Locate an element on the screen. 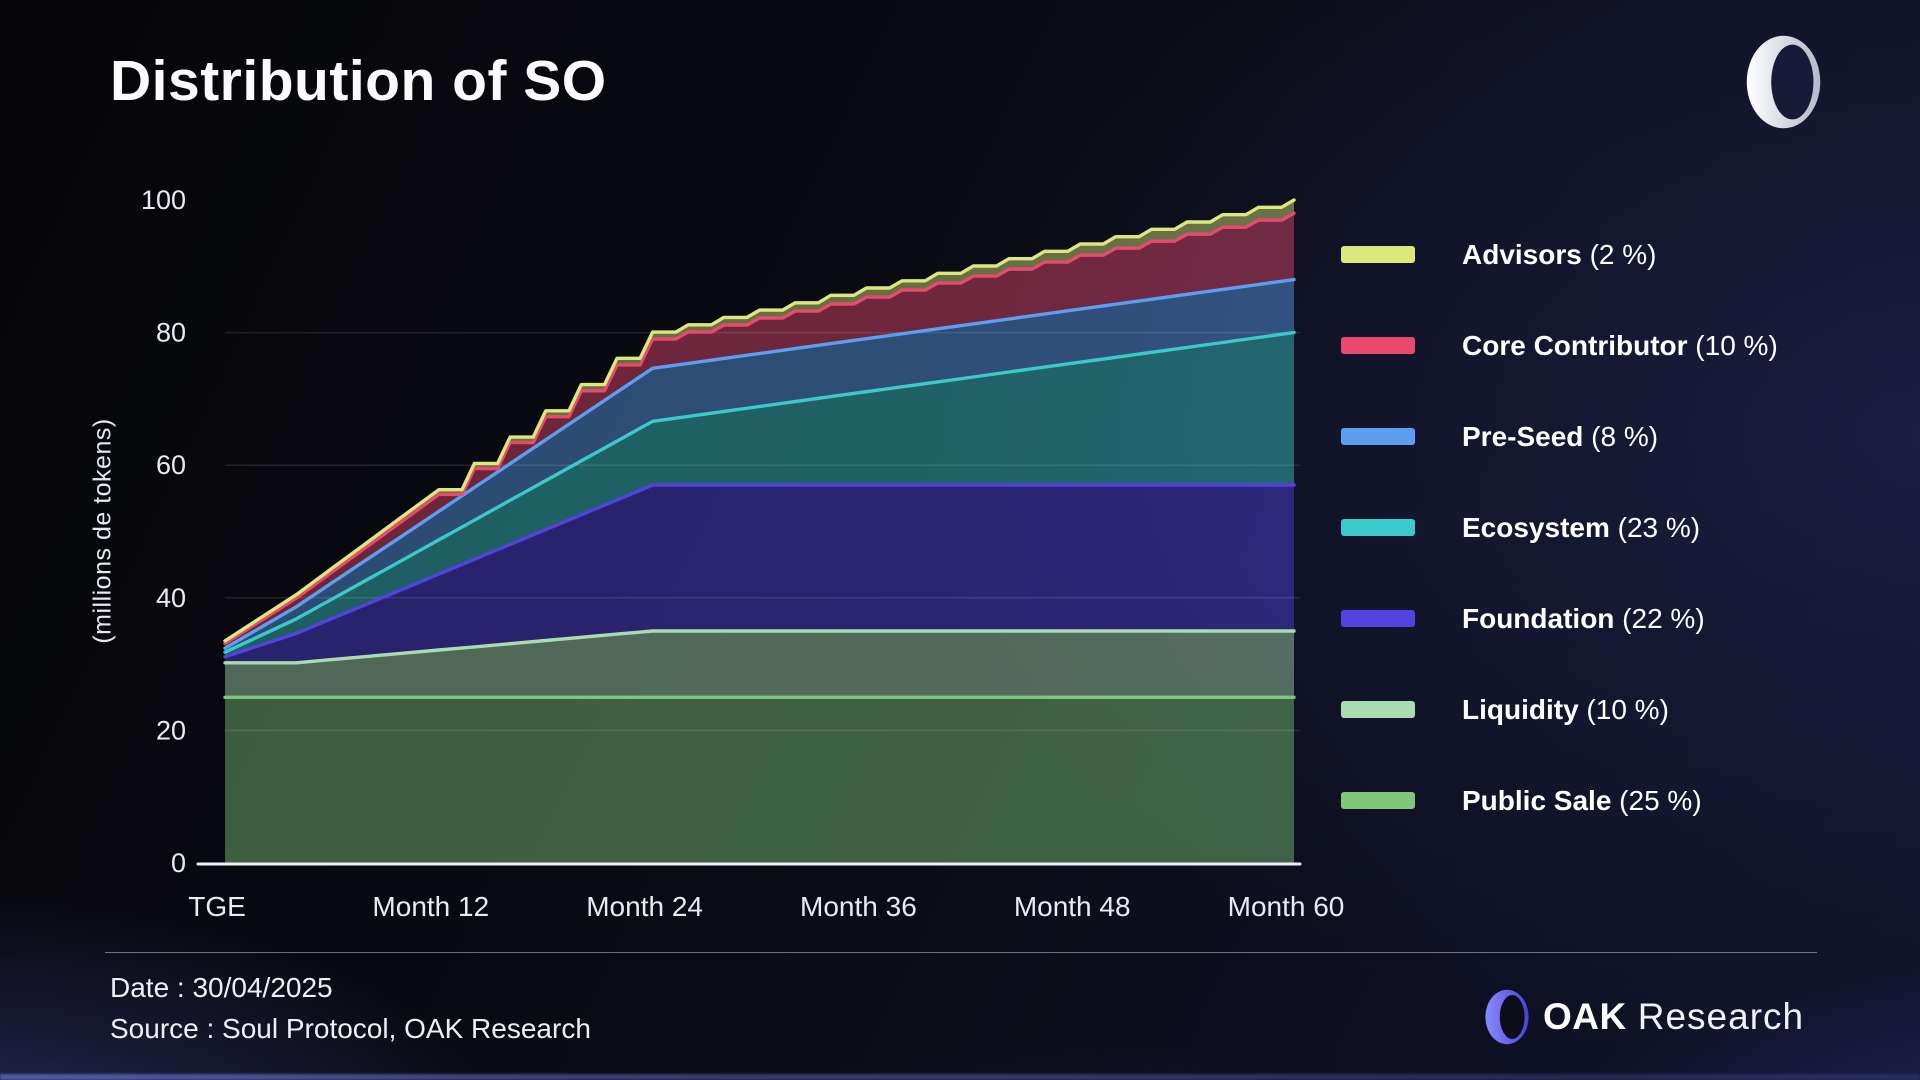  line-liquidity is located at coordinates (759, 647).